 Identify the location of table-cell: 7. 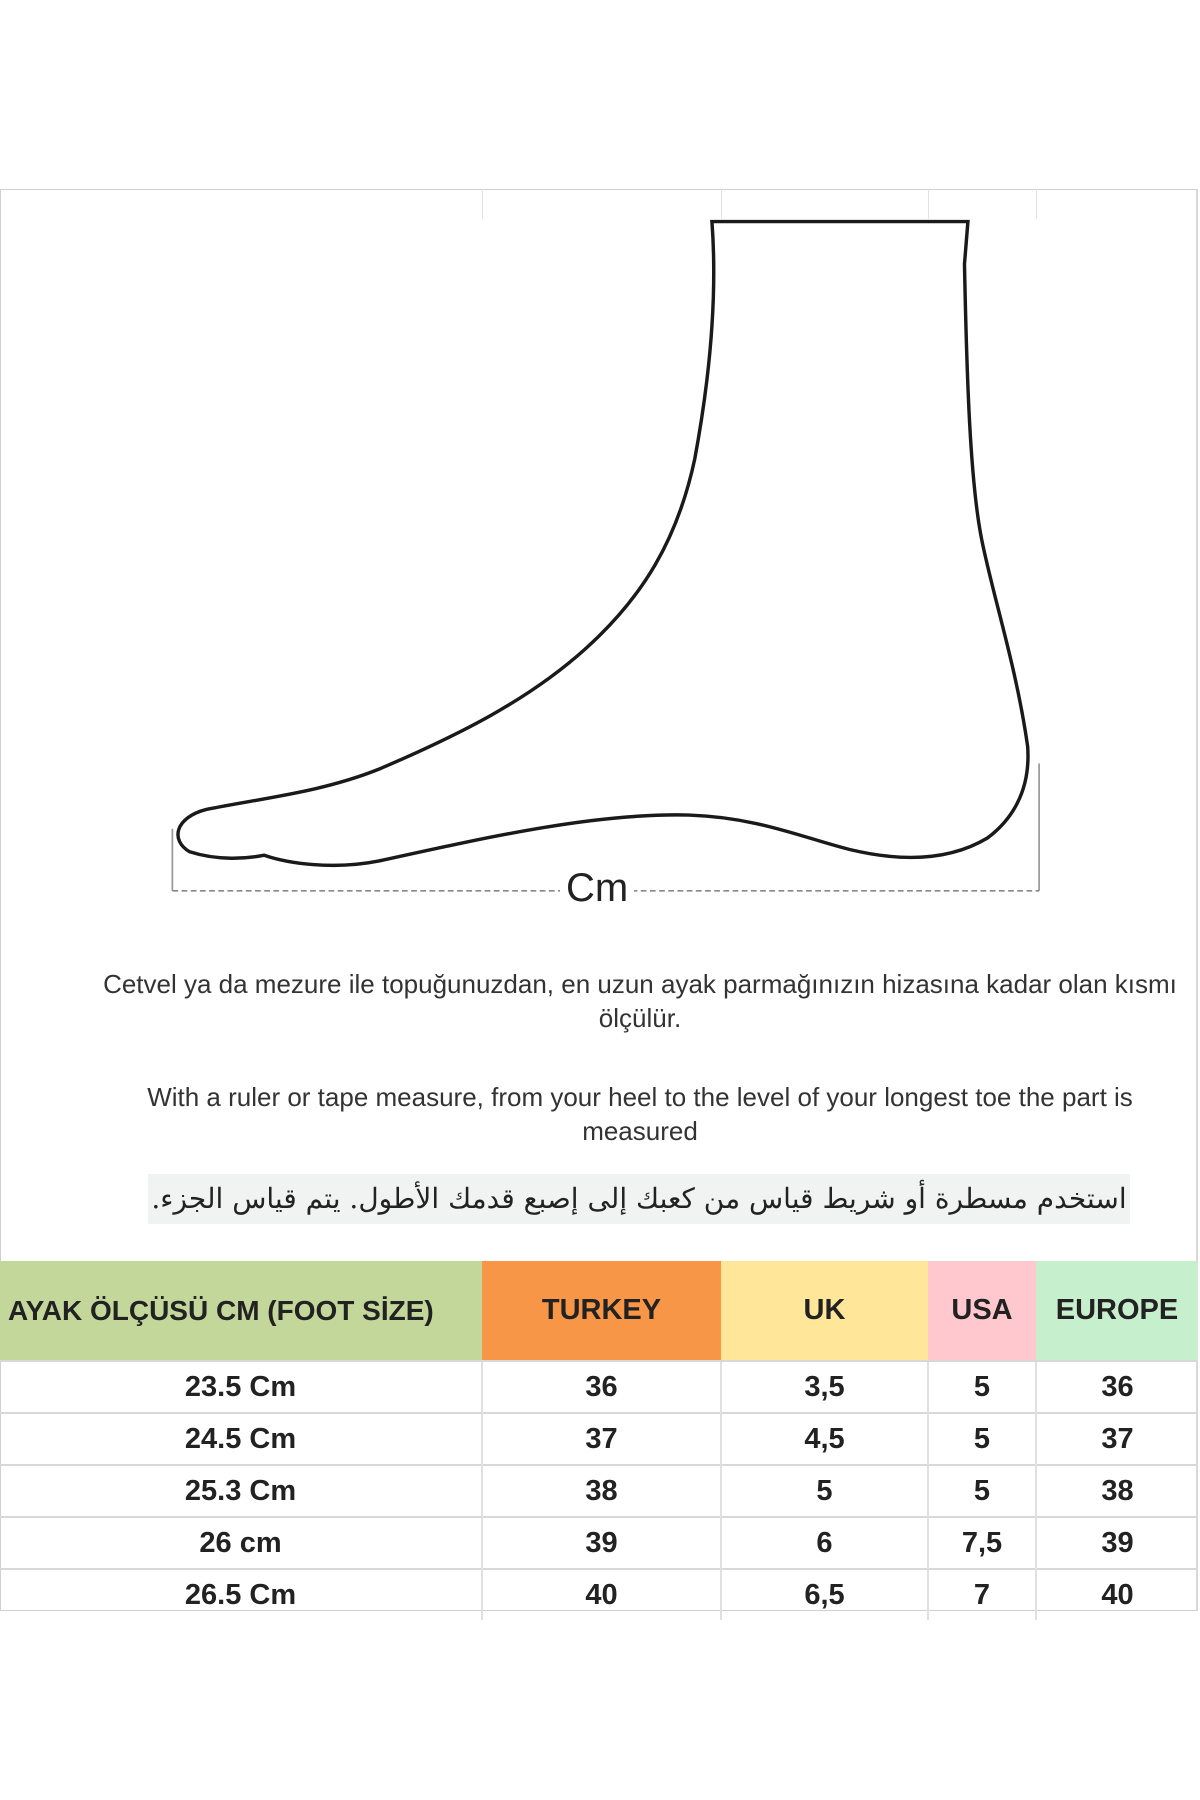
(981, 1594).